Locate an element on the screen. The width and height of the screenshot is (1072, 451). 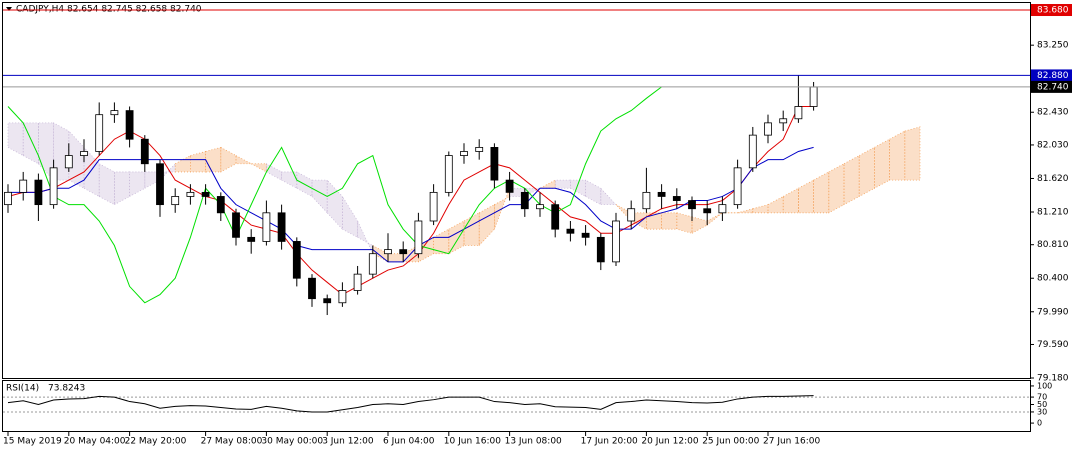
y-tick-label: 81.210 is located at coordinates (1053, 212).